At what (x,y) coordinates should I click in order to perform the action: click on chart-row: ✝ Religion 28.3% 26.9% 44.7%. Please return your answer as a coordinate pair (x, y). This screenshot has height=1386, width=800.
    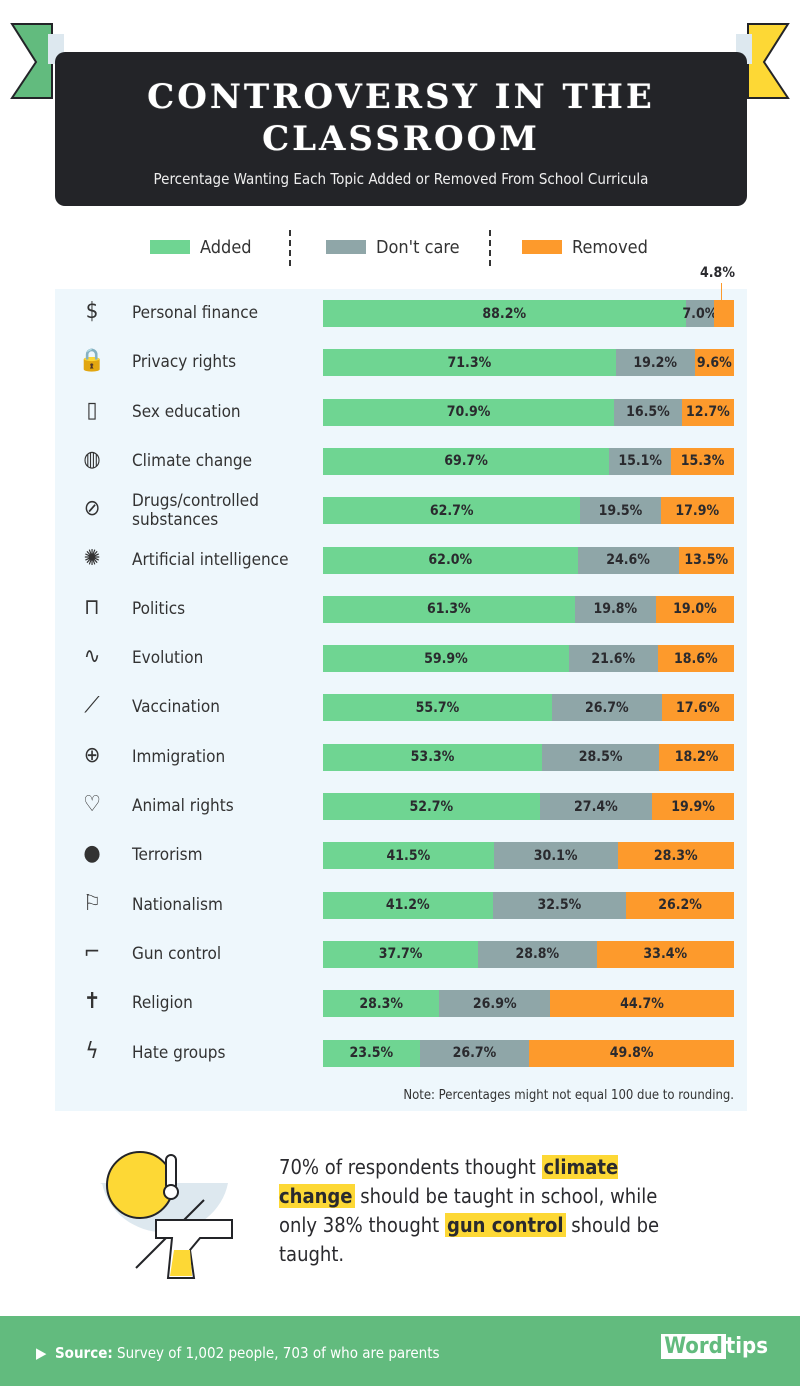
    Looking at the image, I should click on (401, 1003).